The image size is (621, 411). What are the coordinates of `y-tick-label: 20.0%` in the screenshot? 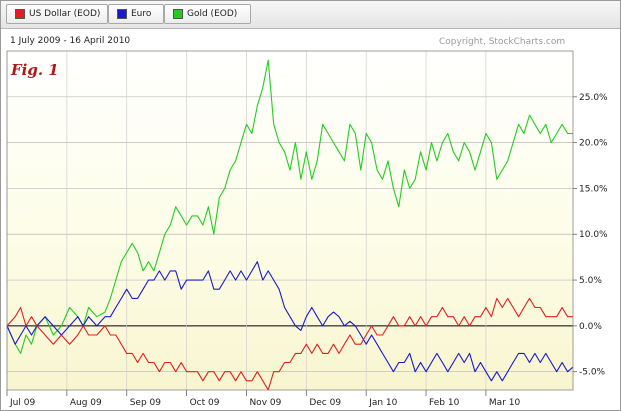 It's located at (593, 144).